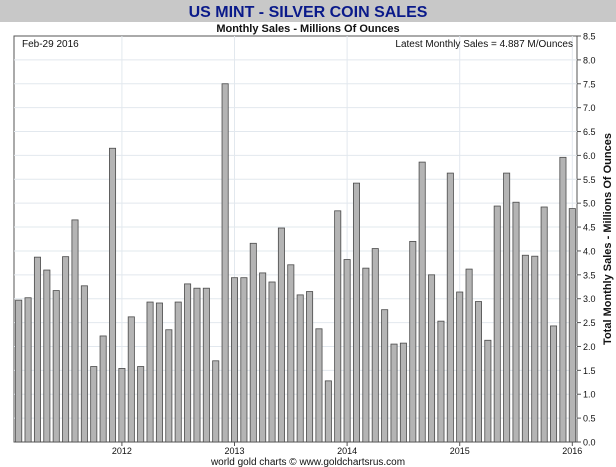  I want to click on title-band, so click(308, 11).